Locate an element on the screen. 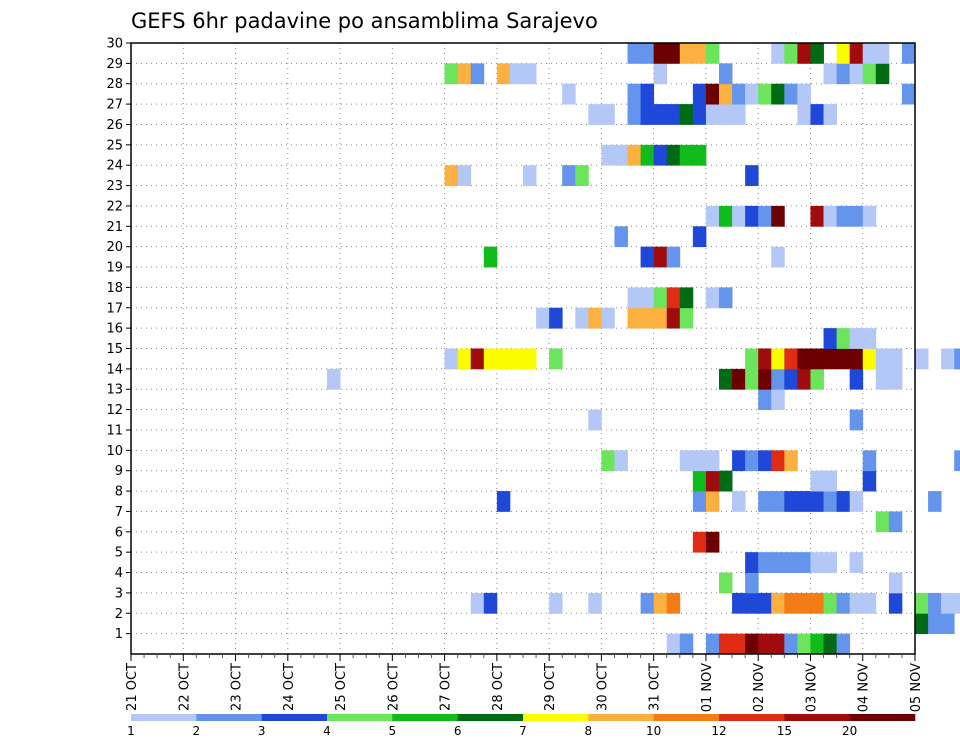  y-tick-label: 21 is located at coordinates (114, 227).